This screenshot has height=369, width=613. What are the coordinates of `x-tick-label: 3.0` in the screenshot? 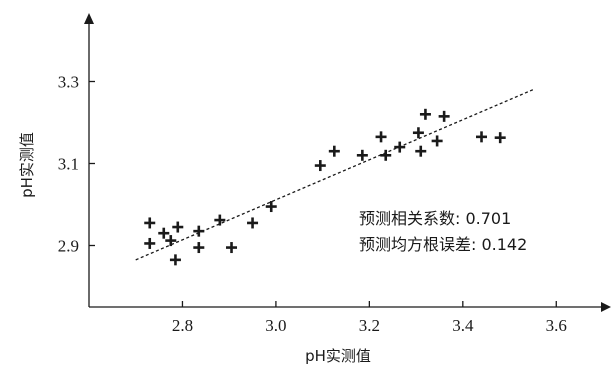 It's located at (275, 325).